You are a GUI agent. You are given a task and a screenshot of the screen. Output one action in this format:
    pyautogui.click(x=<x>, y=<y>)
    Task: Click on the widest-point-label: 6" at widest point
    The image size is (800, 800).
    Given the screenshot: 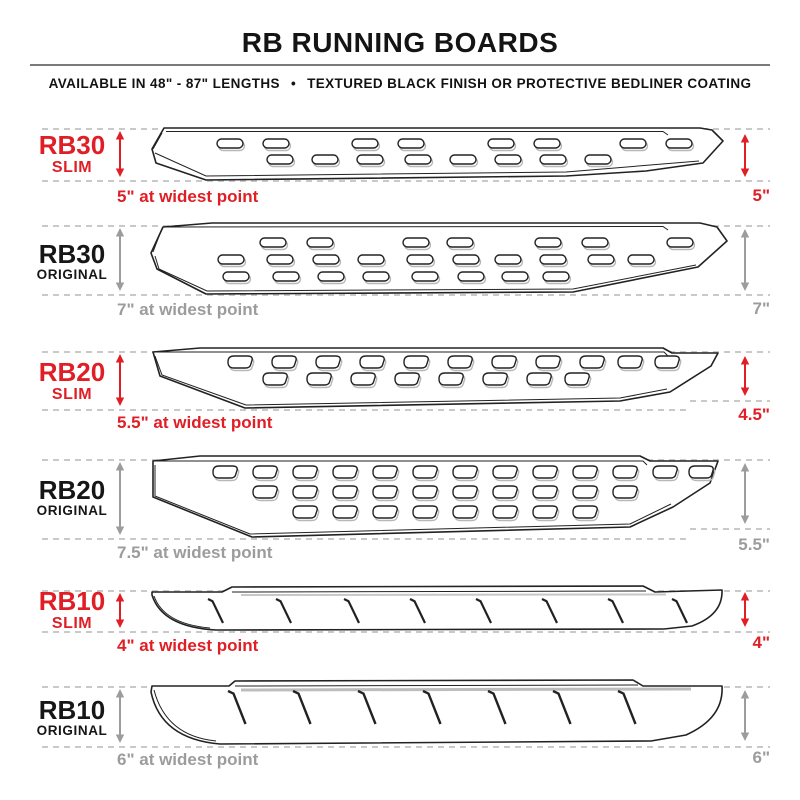 What is the action you would take?
    pyautogui.click(x=188, y=759)
    